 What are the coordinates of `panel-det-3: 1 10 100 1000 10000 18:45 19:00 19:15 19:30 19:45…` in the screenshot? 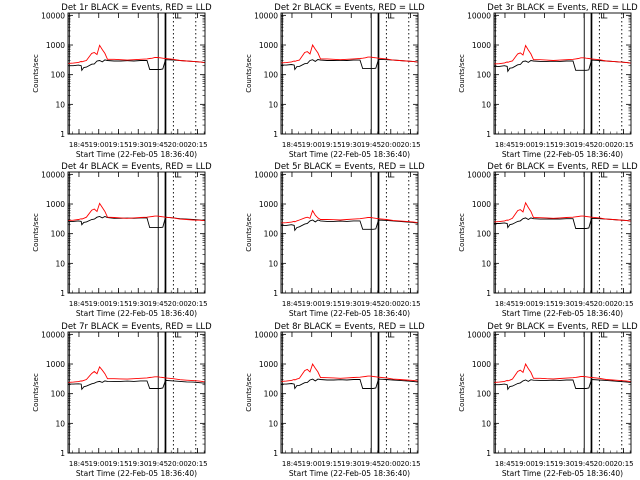 It's located at (548, 81).